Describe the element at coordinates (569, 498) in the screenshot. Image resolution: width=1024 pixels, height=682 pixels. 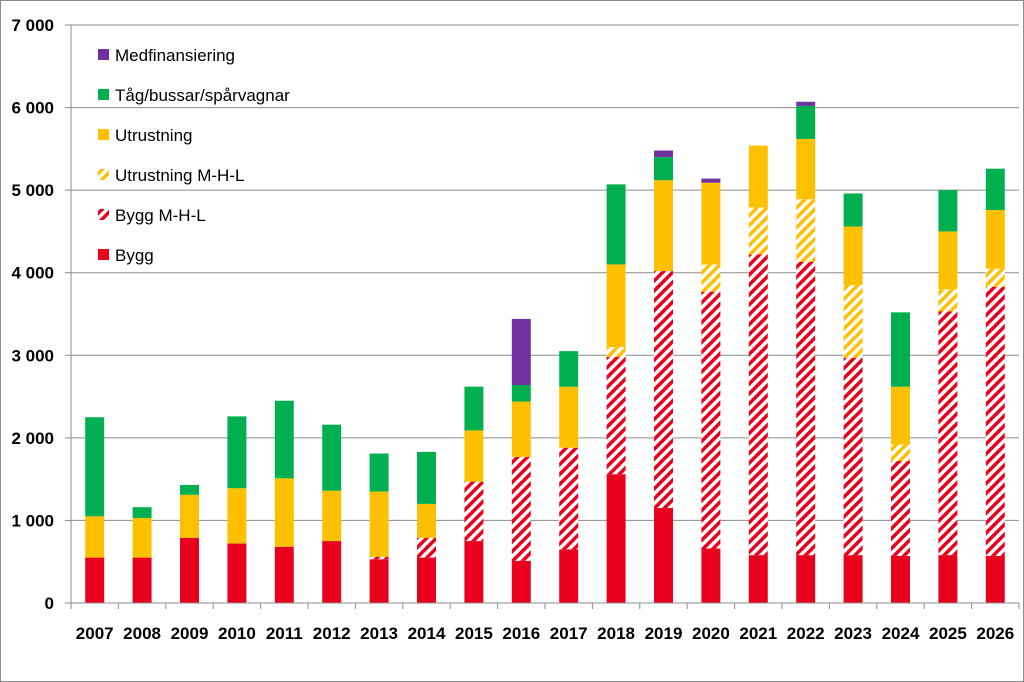
I see `bar-bygg-m-h-l-2017` at that location.